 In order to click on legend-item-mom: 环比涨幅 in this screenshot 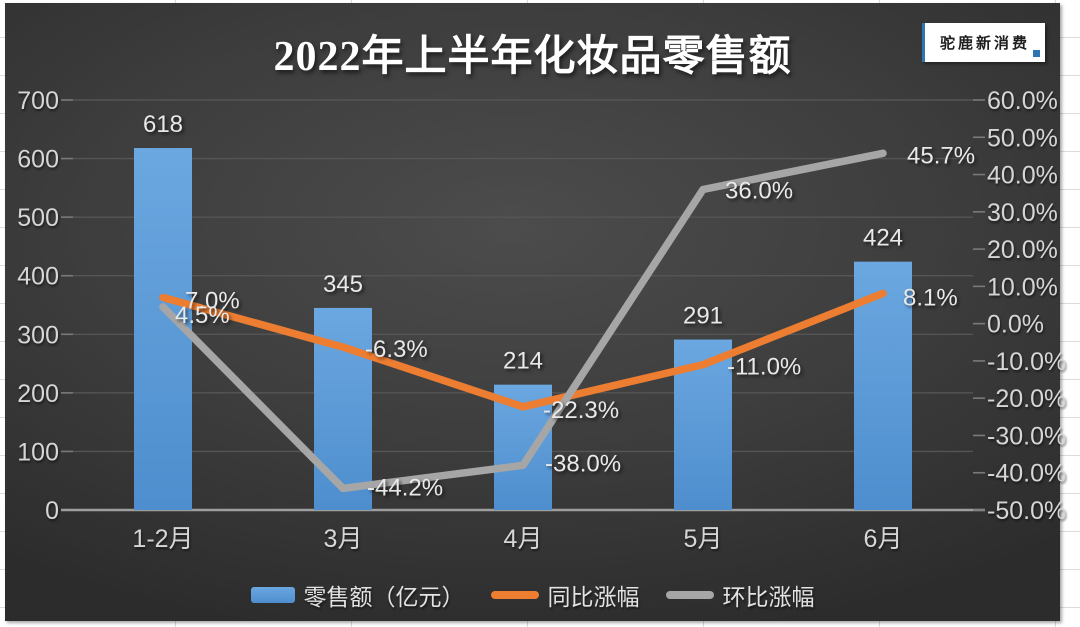, I will do `click(740, 595)`.